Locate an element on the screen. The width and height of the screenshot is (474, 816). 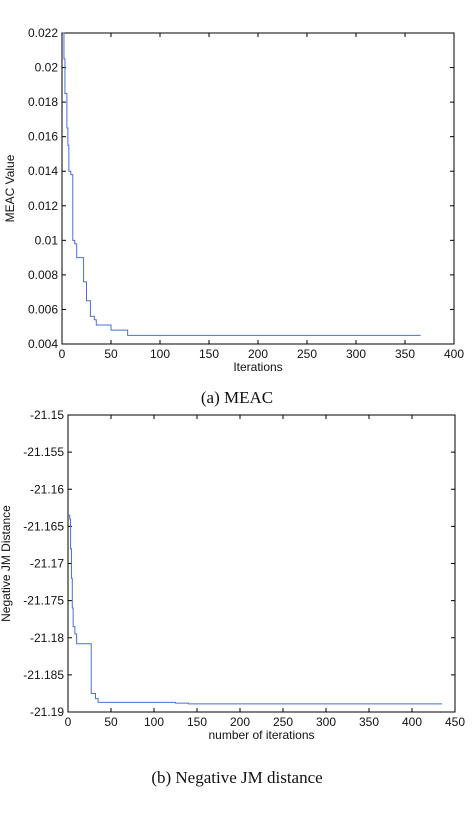
y-tick-label: -21.19 is located at coordinates (47, 712).